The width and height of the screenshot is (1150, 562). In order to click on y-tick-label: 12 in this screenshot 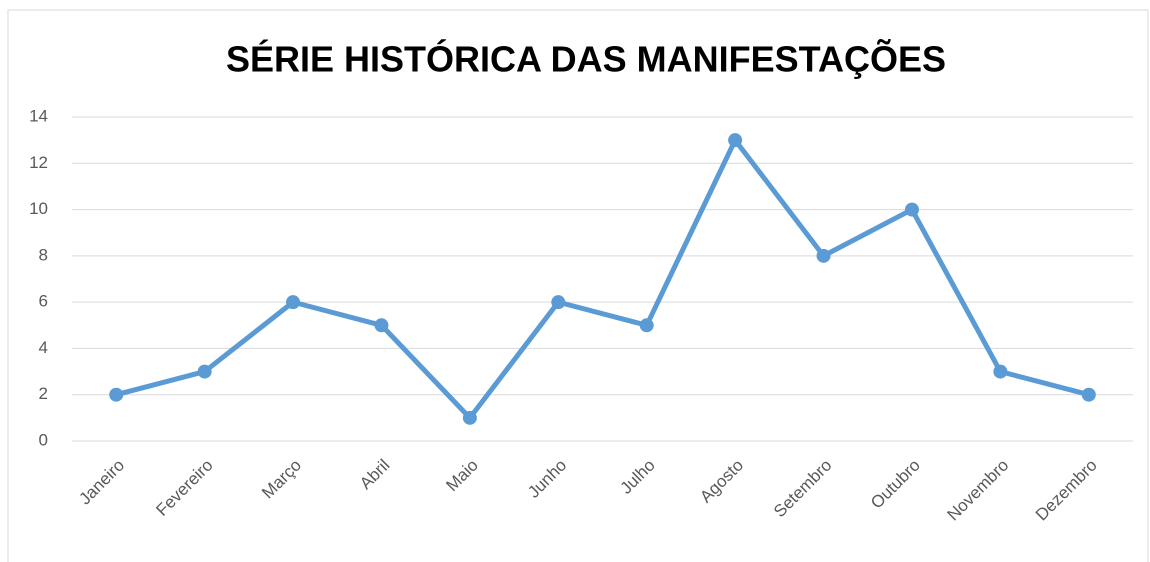, I will do `click(38, 162)`.